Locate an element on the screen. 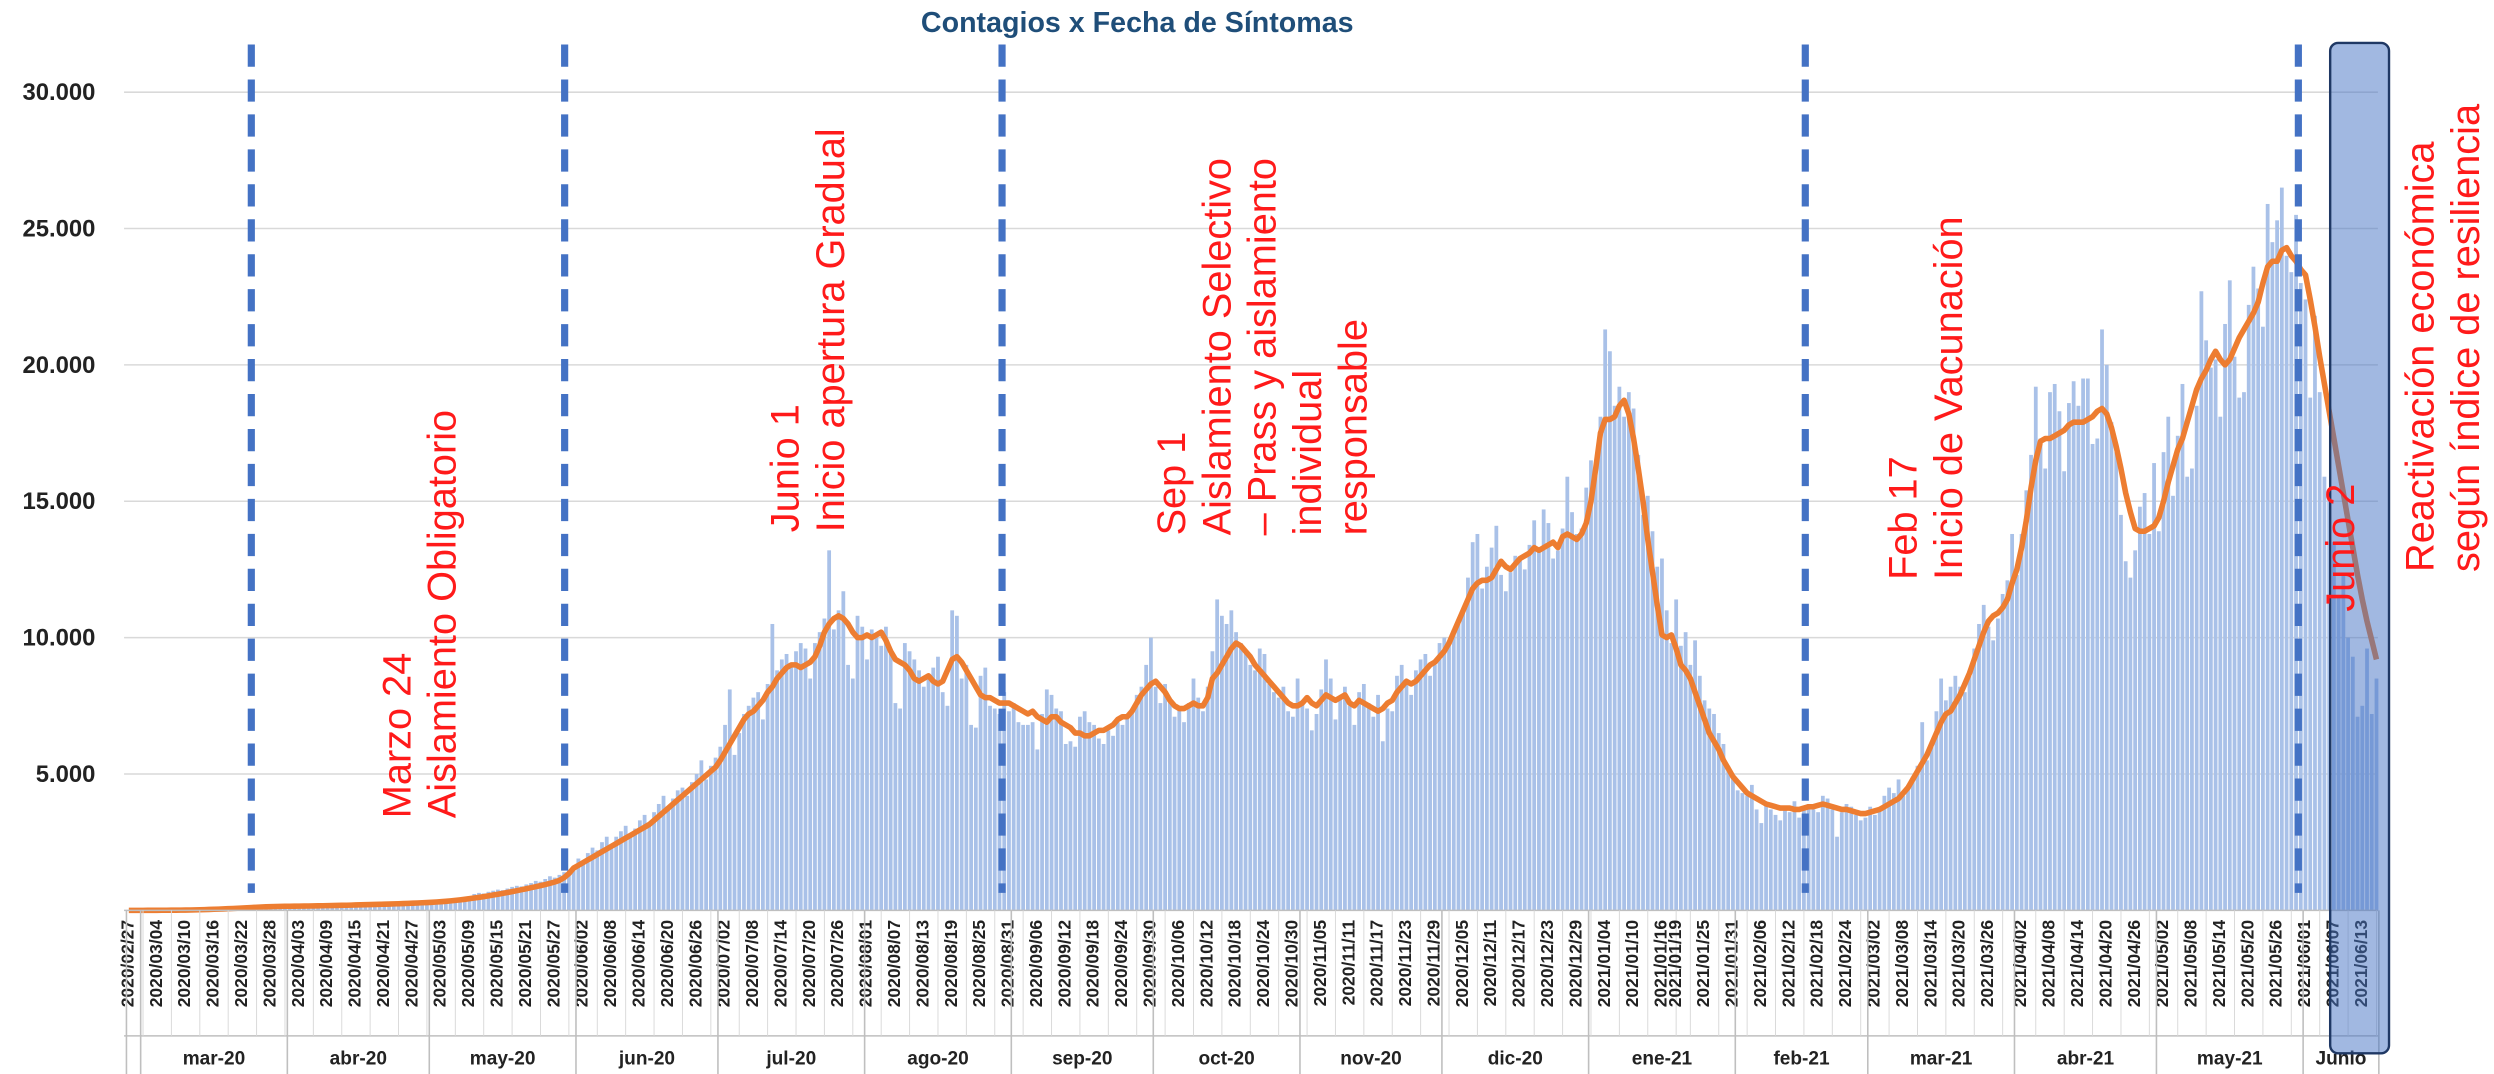 The height and width of the screenshot is (1074, 2494). x-tick-label: 2020/06/02 is located at coordinates (582, 964).